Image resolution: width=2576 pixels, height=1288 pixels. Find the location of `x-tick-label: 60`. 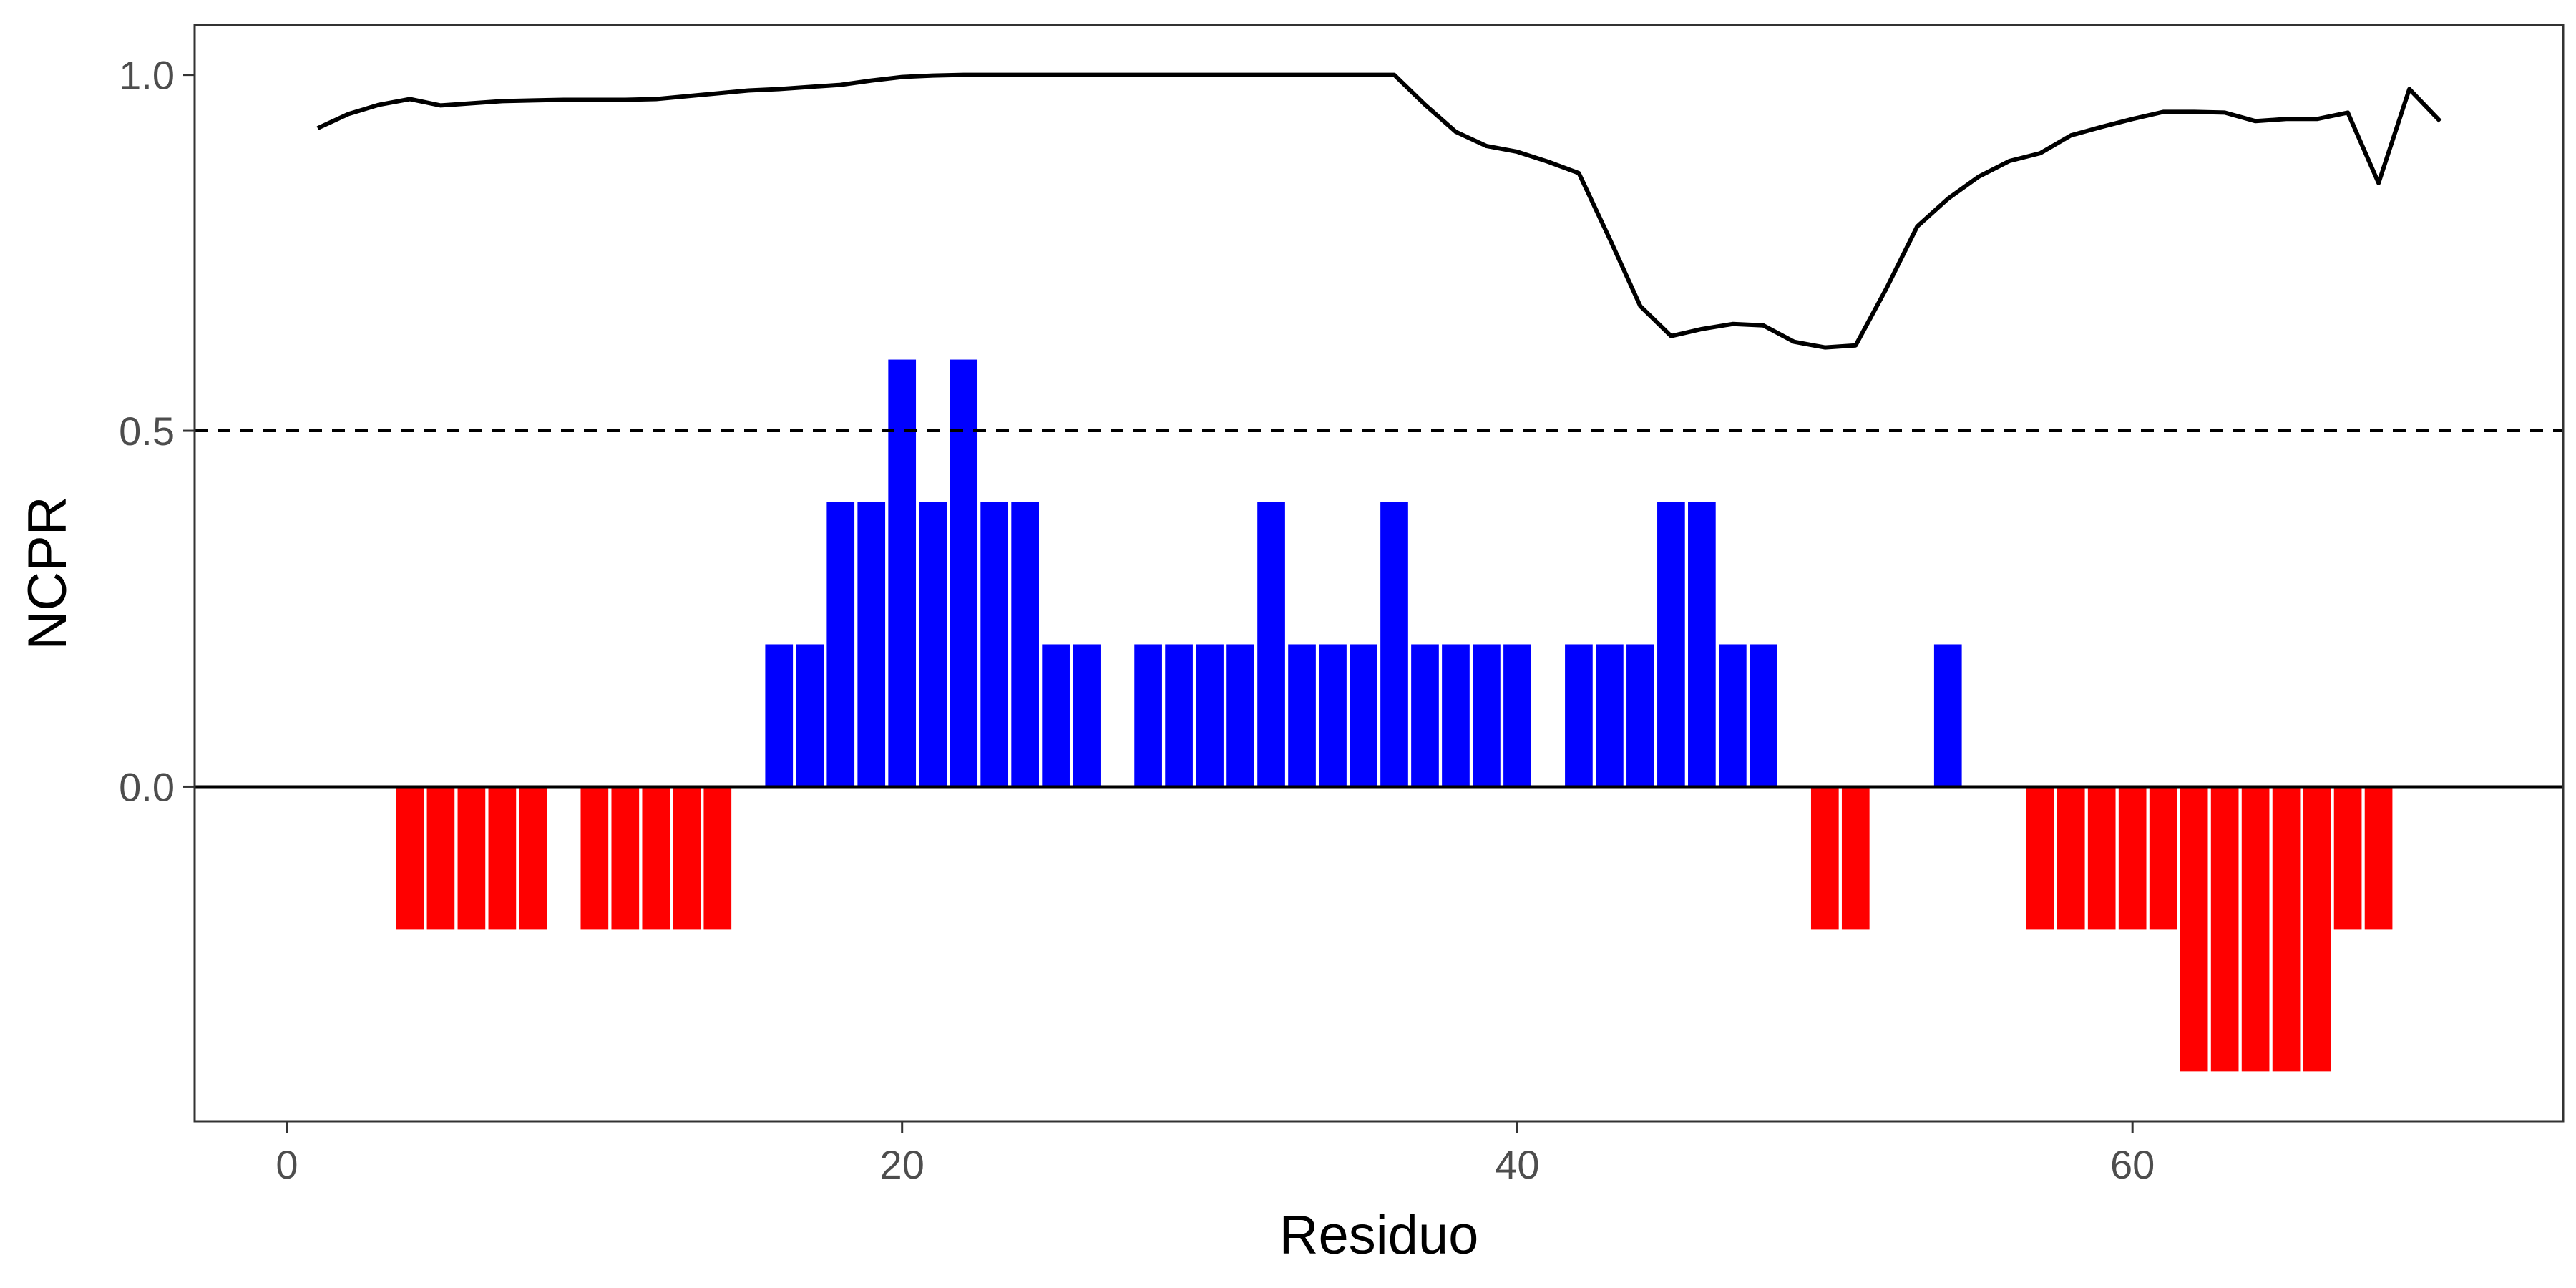

x-tick-label: 60 is located at coordinates (2132, 1164).